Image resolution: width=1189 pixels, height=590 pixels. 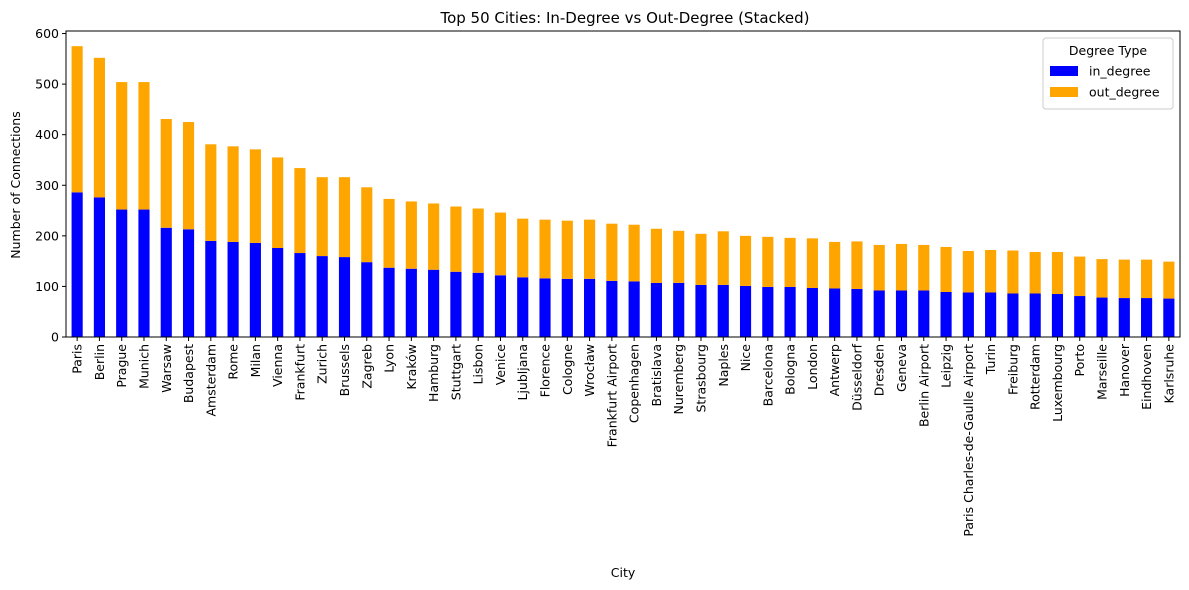 What do you see at coordinates (1012, 369) in the screenshot?
I see `x-tick-label: Freiburg` at bounding box center [1012, 369].